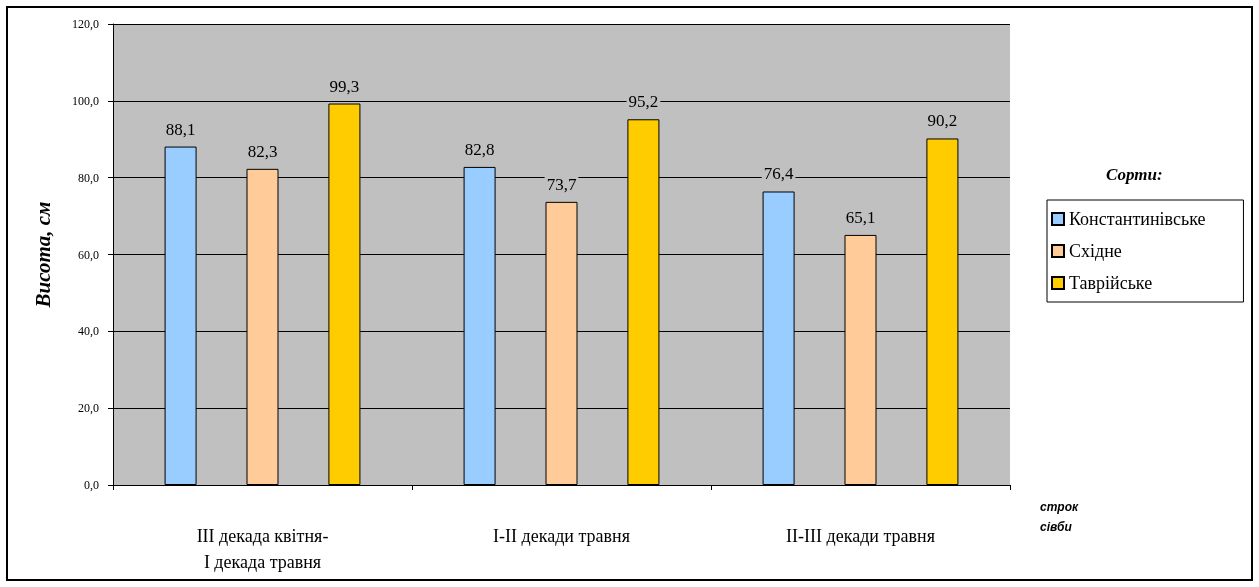 Image resolution: width=1259 pixels, height=587 pixels. I want to click on y-tick-label: 40,0, so click(88, 331).